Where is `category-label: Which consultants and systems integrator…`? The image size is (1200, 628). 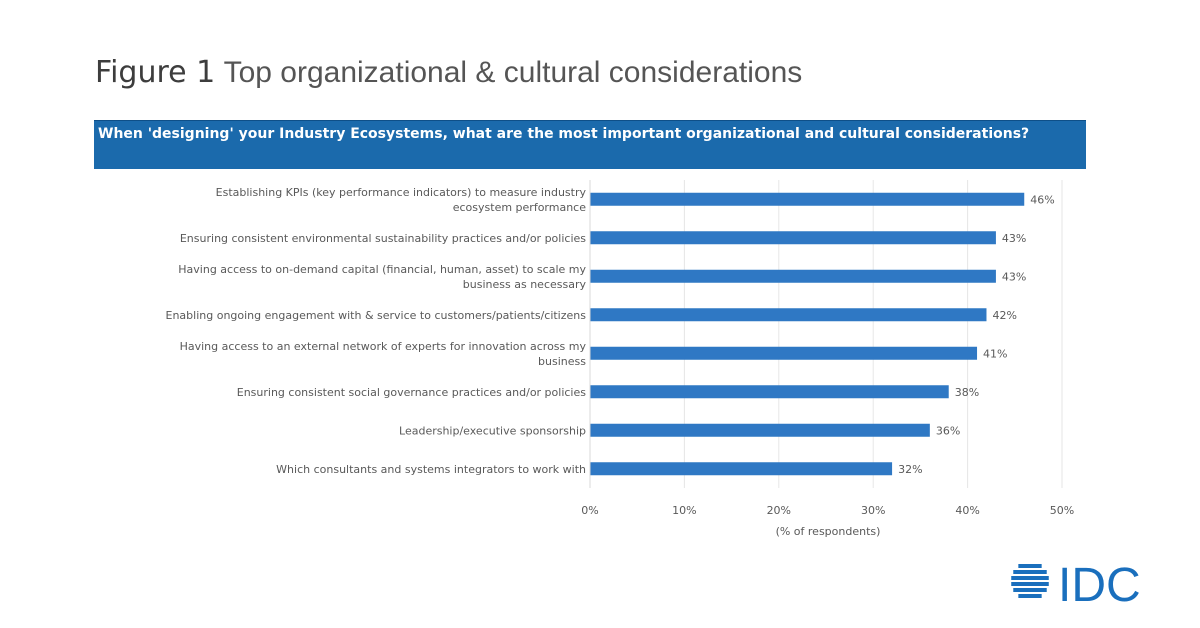 category-label: Which consultants and systems integrator… is located at coordinates (431, 469).